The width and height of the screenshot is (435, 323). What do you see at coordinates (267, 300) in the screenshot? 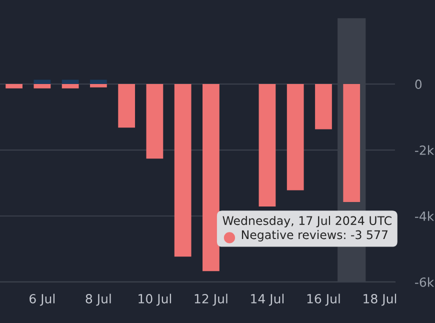
I see `x-tick-label: 14 Jul` at bounding box center [267, 300].